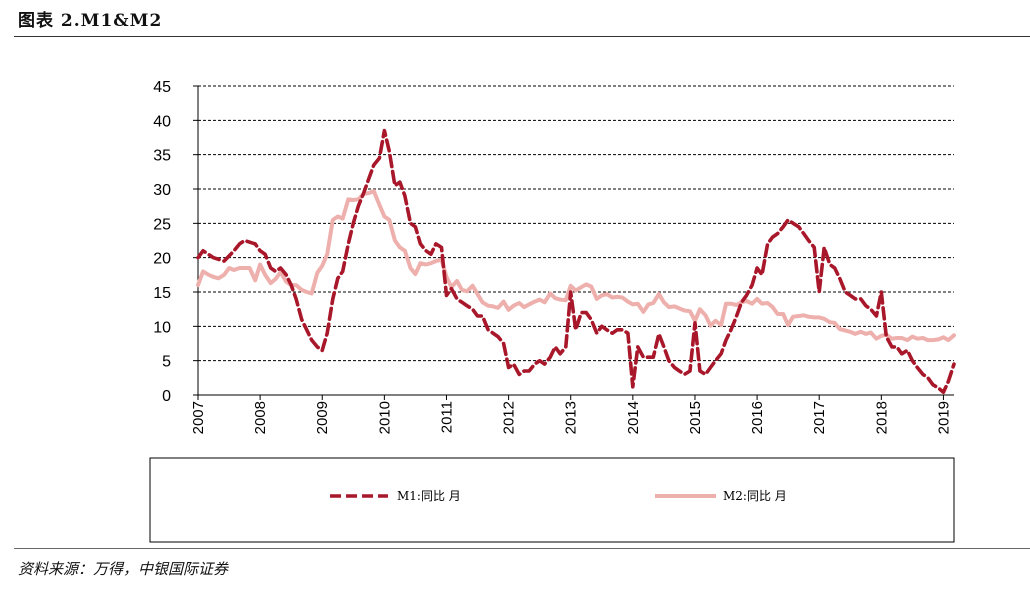 The image size is (1030, 602). I want to click on y-tick-label: 0, so click(166, 396).